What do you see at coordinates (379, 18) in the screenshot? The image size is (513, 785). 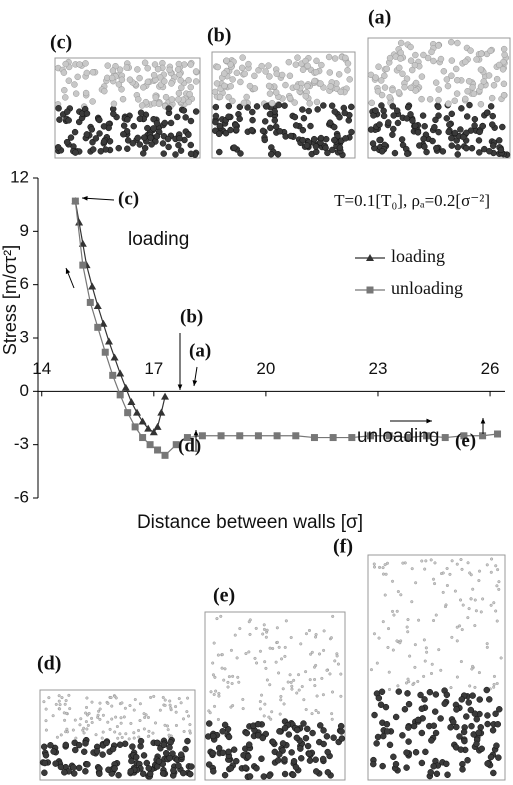 I see `panel-label: (a)` at bounding box center [379, 18].